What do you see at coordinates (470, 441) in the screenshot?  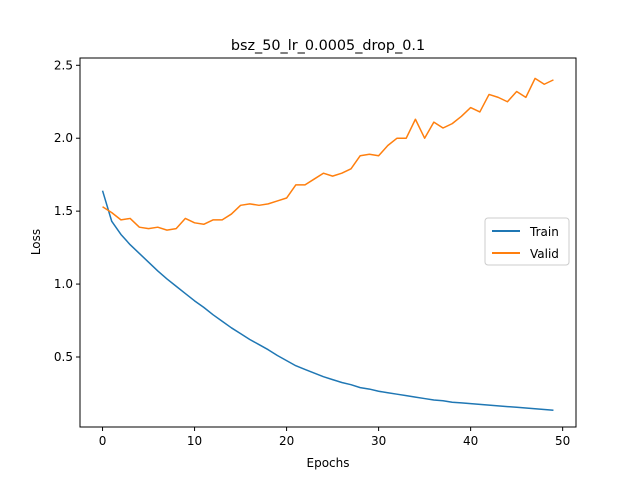 I see `x-tick-label: 40` at bounding box center [470, 441].